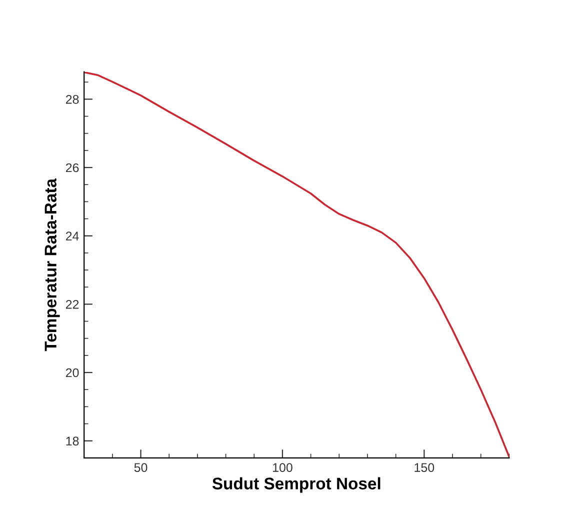  What do you see at coordinates (296, 485) in the screenshot?
I see `x-axis-title: Sudut Semprot Nosel` at bounding box center [296, 485].